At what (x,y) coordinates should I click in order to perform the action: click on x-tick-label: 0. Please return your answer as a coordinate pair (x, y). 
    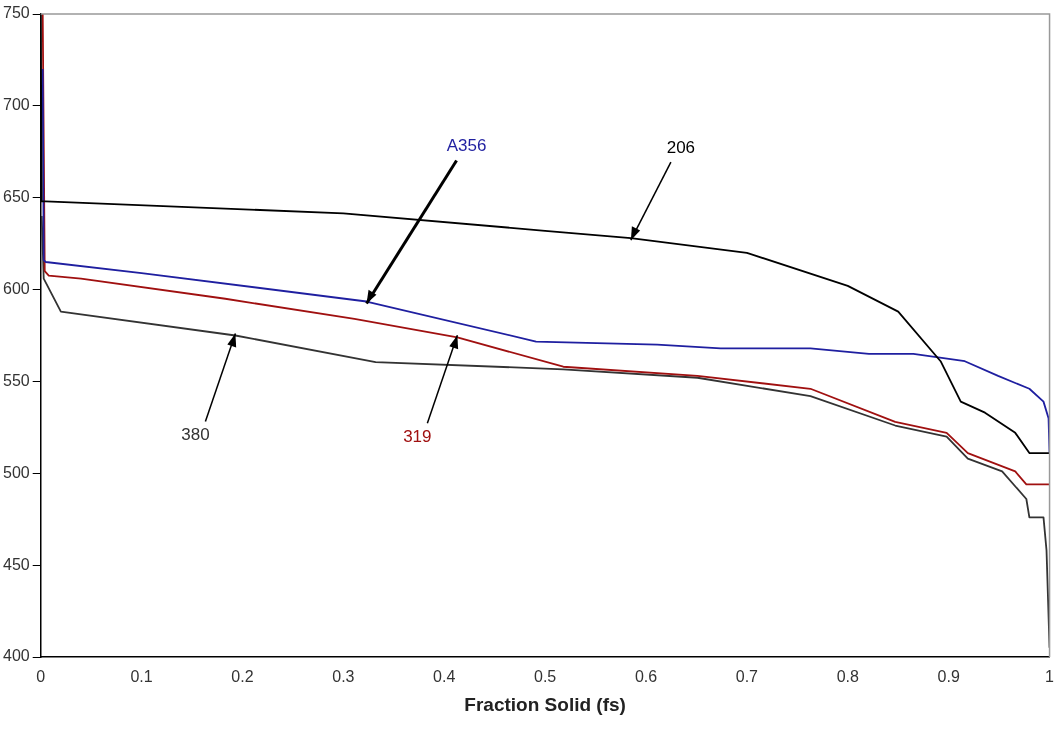
    Looking at the image, I should click on (41, 677).